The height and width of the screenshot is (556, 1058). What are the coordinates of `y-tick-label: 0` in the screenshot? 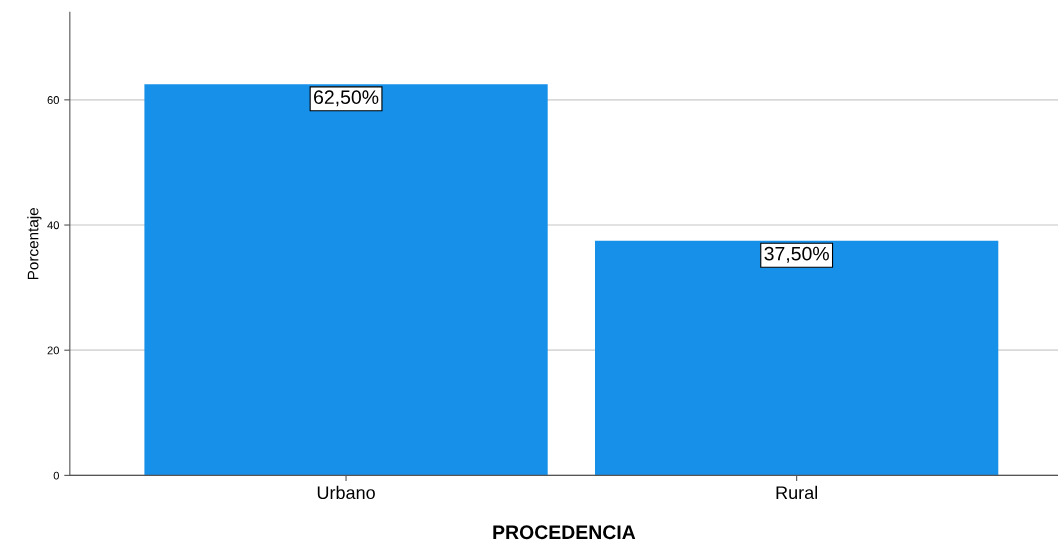 It's located at (56, 475).